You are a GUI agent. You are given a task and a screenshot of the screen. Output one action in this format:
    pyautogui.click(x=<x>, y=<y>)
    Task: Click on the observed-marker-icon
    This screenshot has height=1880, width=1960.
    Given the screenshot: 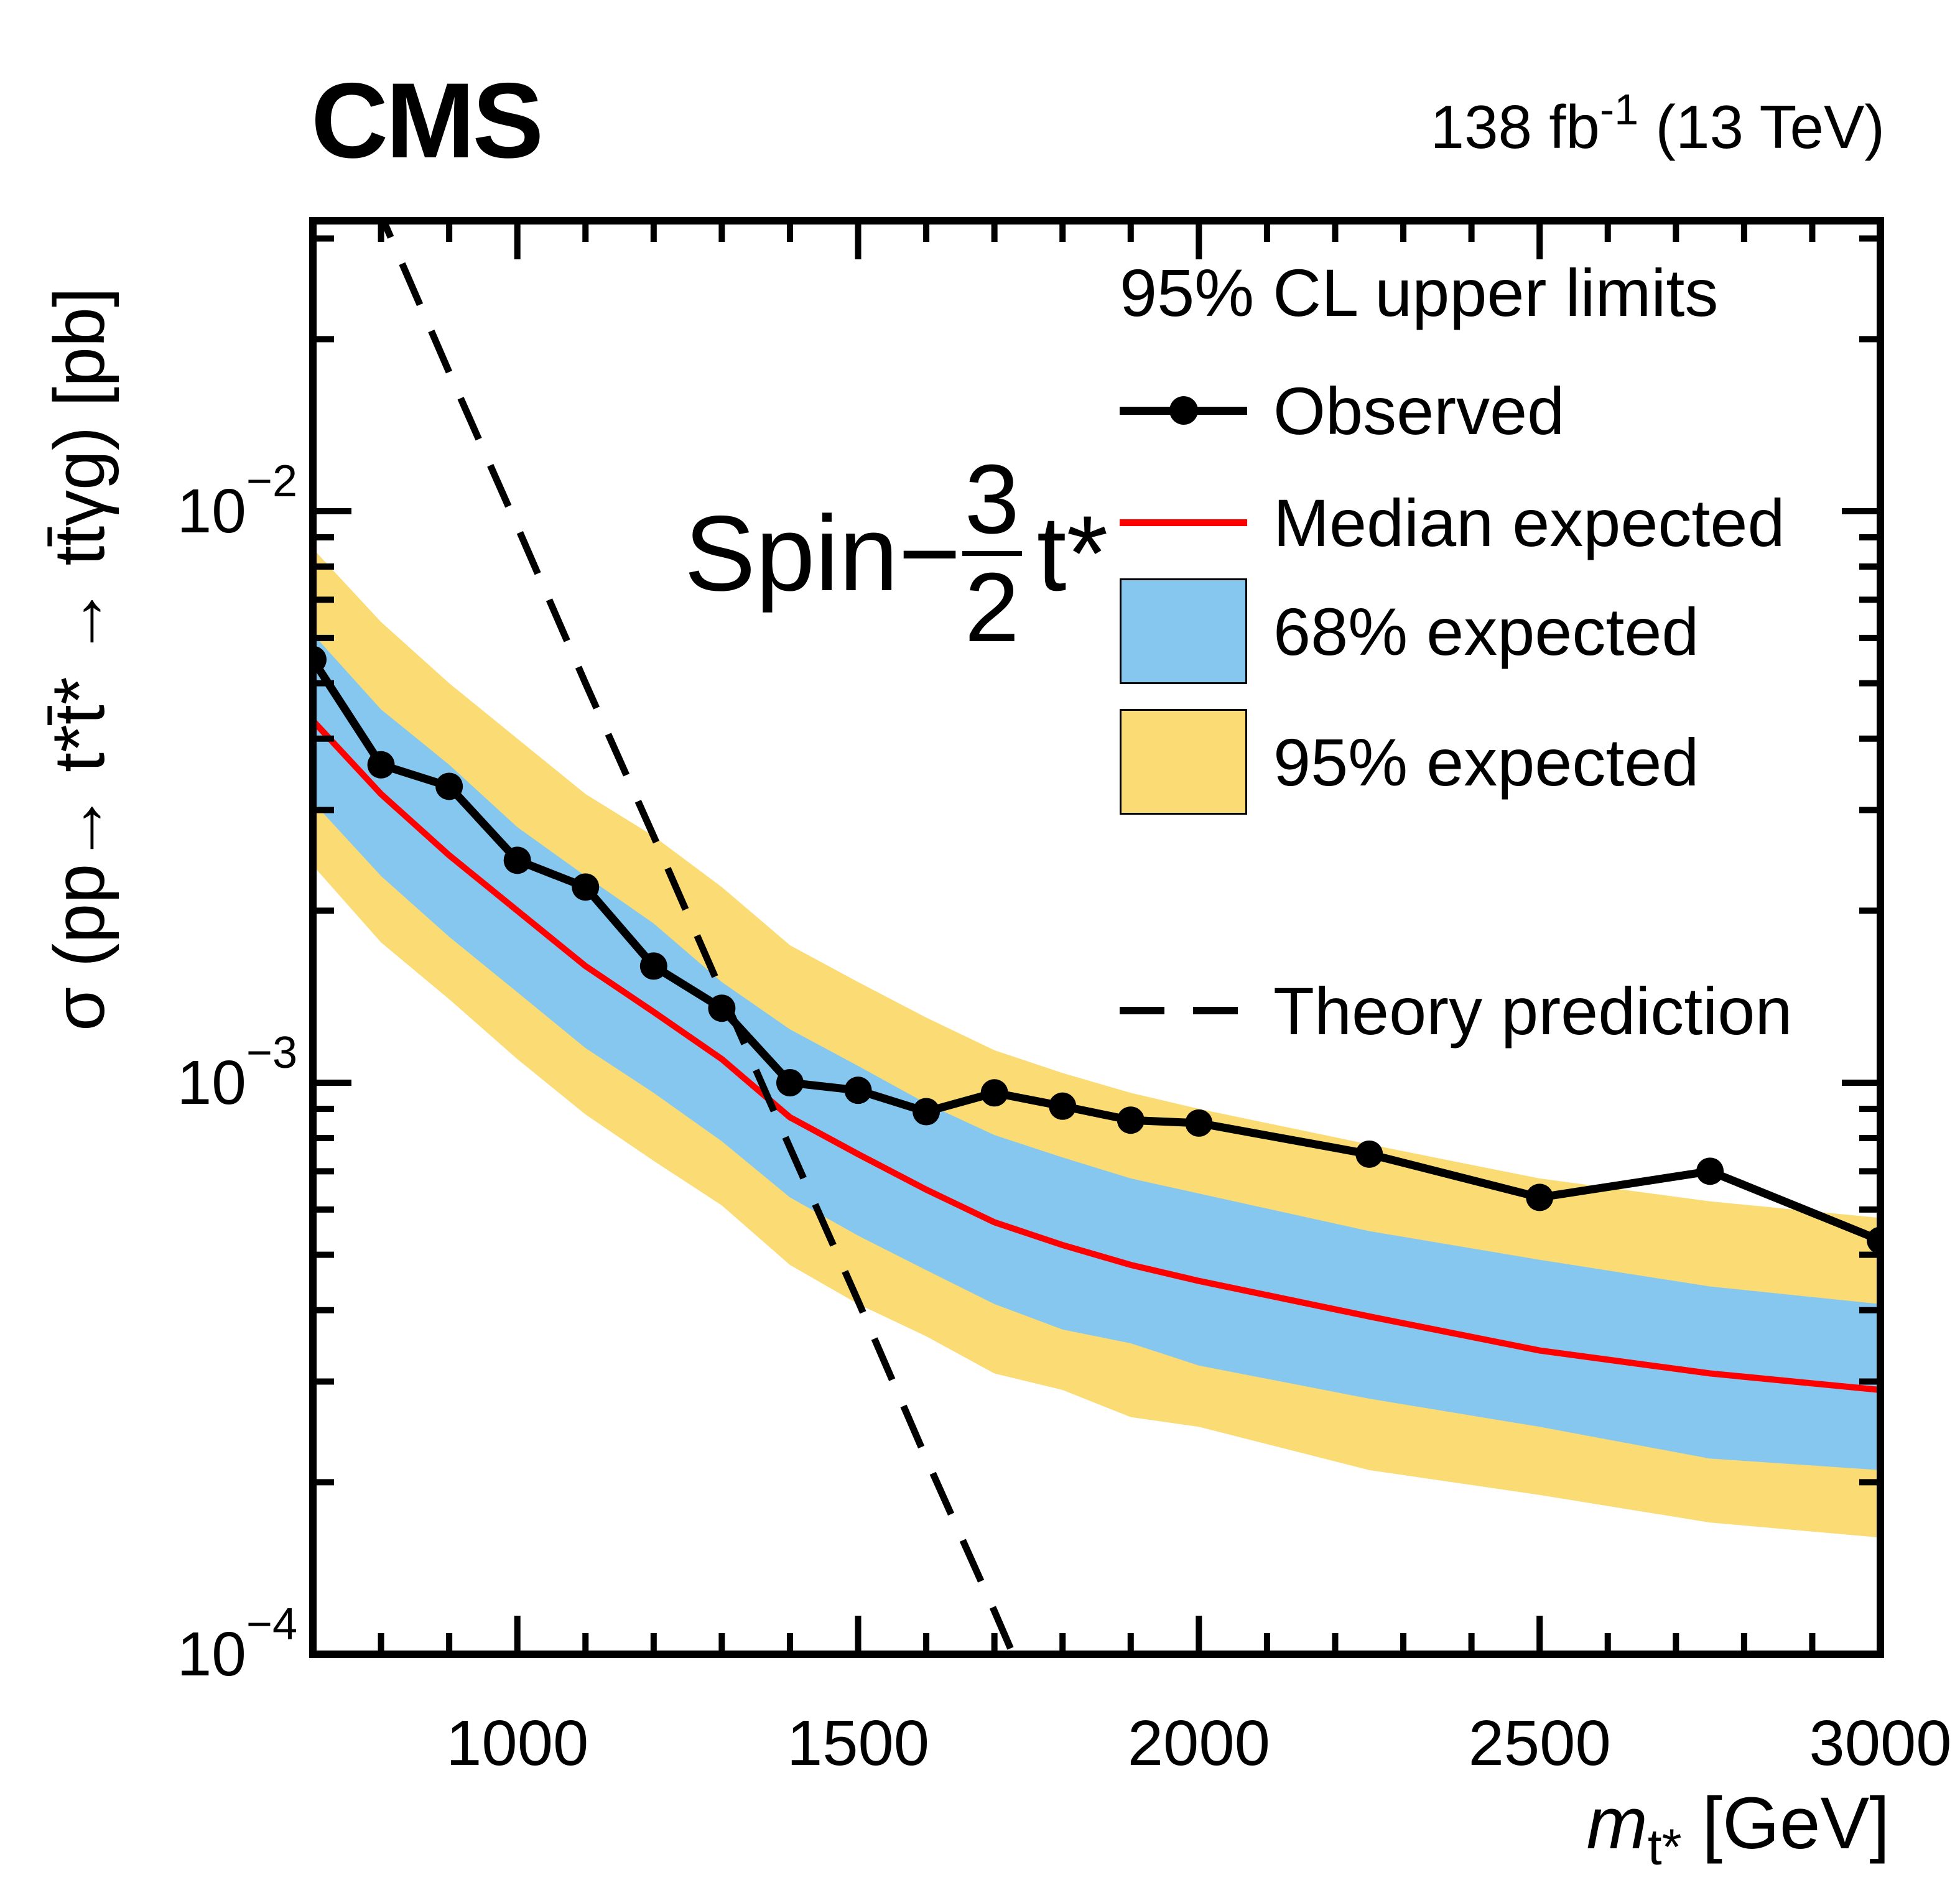 What is the action you would take?
    pyautogui.click(x=1183, y=411)
    